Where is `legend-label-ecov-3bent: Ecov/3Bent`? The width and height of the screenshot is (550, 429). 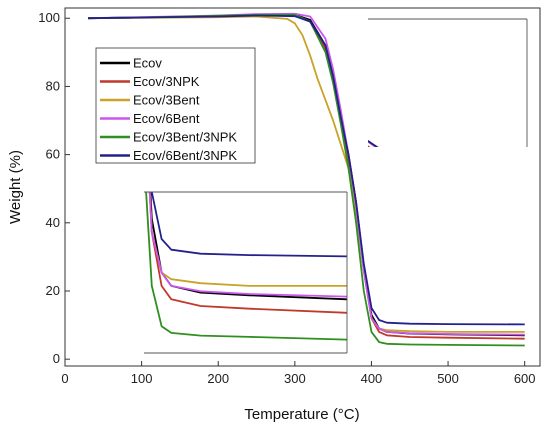
legend-label-ecov-3bent: Ecov/3Bent is located at coordinates (166, 100).